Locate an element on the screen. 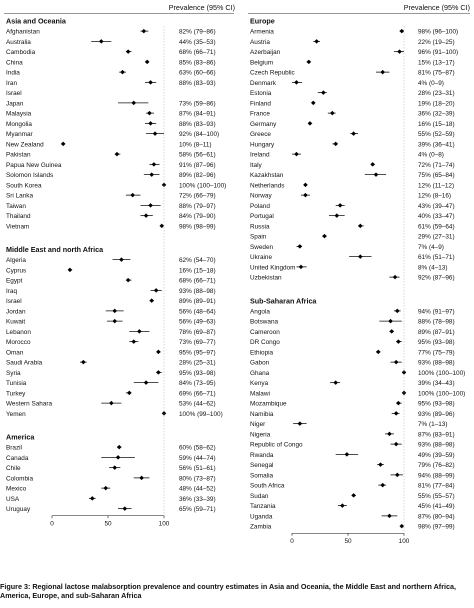 The image size is (474, 608). country-label: Zambia is located at coordinates (261, 527).